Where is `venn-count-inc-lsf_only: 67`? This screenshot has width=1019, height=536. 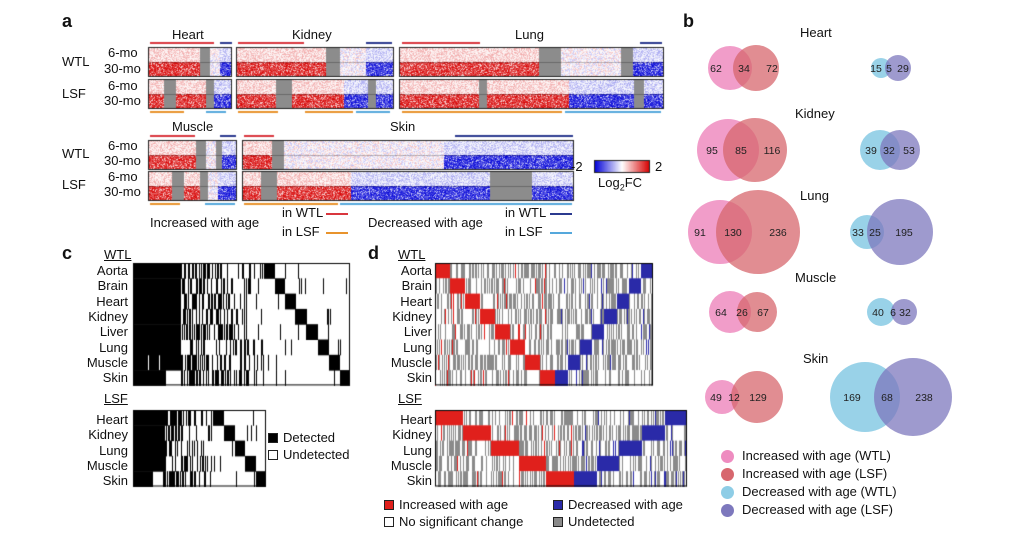
venn-count-inc-lsf_only: 67 is located at coordinates (763, 313).